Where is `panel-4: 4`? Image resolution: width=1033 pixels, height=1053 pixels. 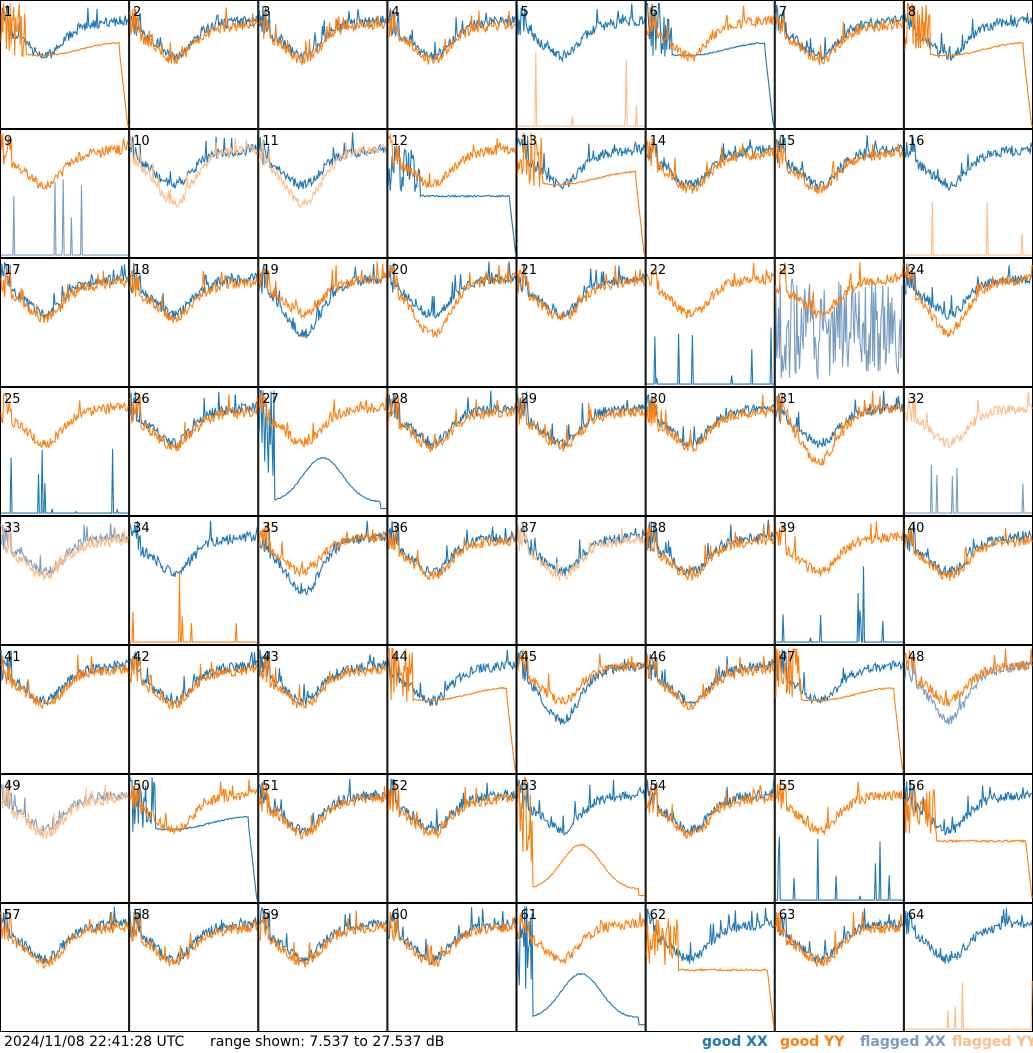 panel-4: 4 is located at coordinates (452, 64).